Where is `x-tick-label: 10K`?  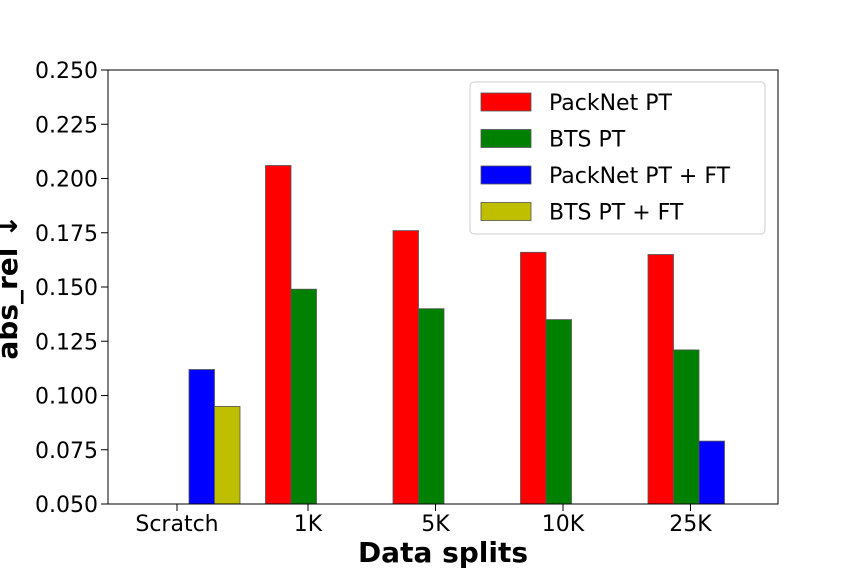 x-tick-label: 10K is located at coordinates (563, 524).